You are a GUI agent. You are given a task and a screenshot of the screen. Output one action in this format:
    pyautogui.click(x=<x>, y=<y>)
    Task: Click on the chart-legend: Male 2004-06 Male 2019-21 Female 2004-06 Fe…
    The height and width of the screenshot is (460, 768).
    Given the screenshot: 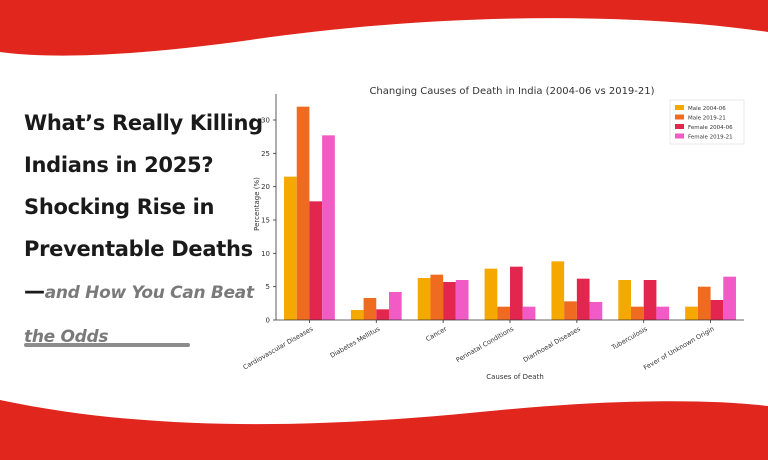 What is the action you would take?
    pyautogui.click(x=707, y=122)
    